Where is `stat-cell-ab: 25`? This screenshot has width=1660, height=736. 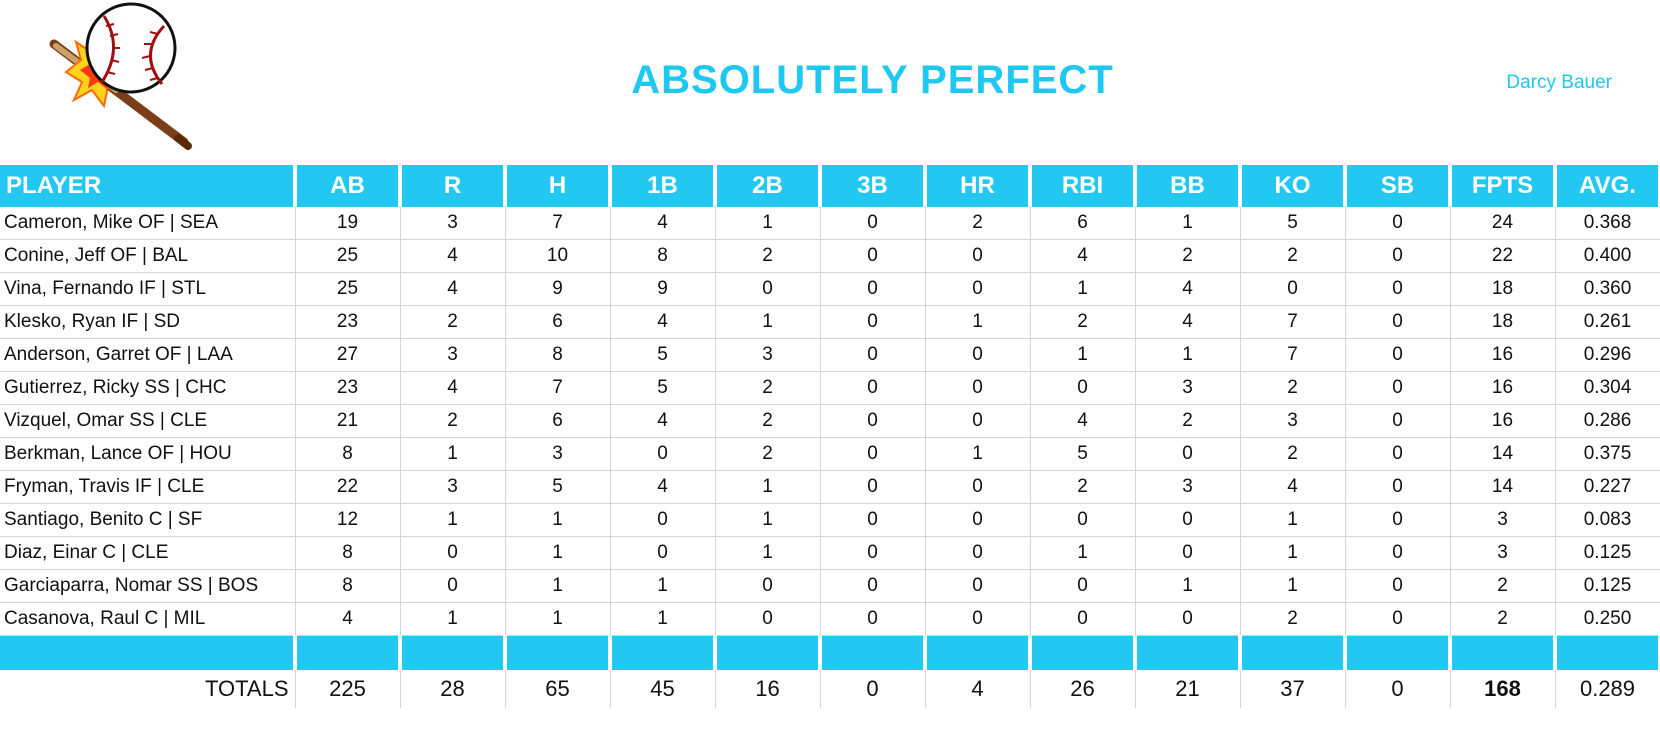
stat-cell-ab: 25 is located at coordinates (348, 256).